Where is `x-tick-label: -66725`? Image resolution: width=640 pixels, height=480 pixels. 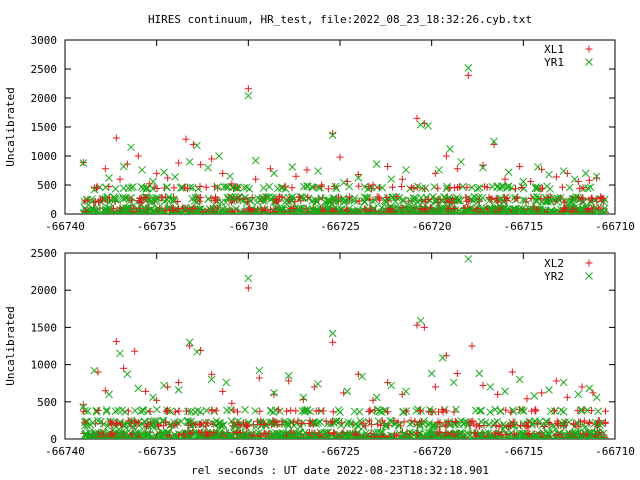
x-tick-label: -66725 is located at coordinates (340, 451).